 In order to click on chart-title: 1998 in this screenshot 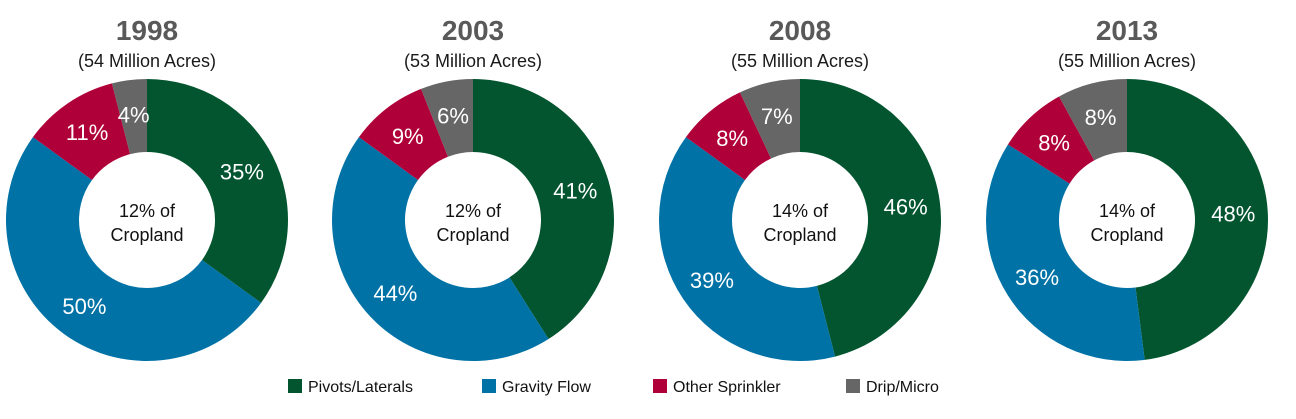, I will do `click(147, 30)`.